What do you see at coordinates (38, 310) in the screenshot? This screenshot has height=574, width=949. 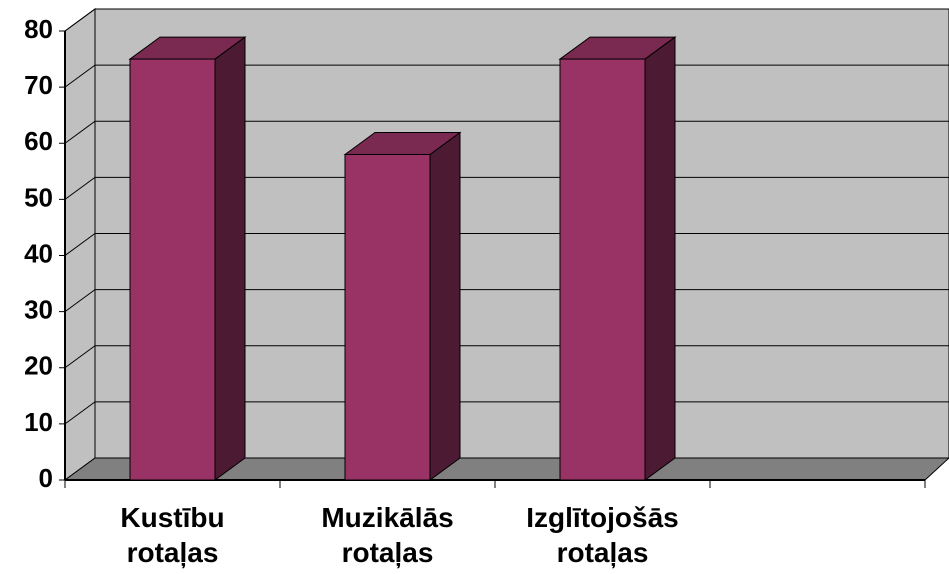 I see `y-tick-label: 30` at bounding box center [38, 310].